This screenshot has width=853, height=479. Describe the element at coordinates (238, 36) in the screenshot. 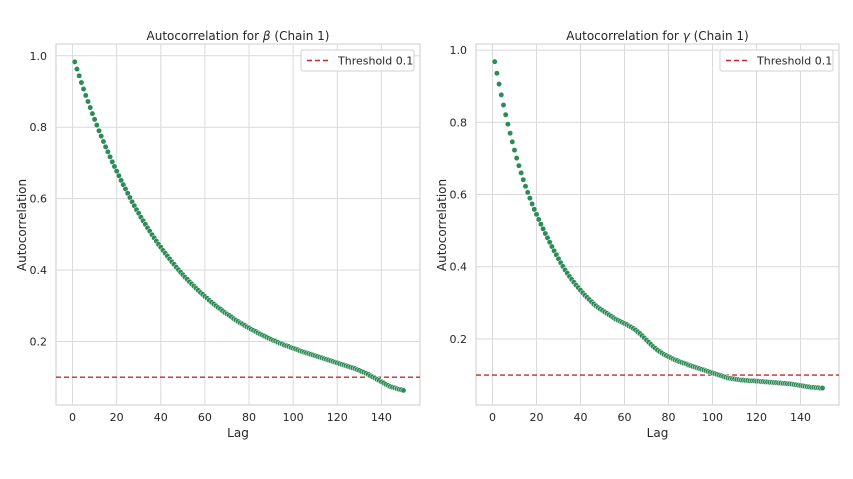

I see `chart-title: Autocorrelation for β (Chain 1)` at that location.